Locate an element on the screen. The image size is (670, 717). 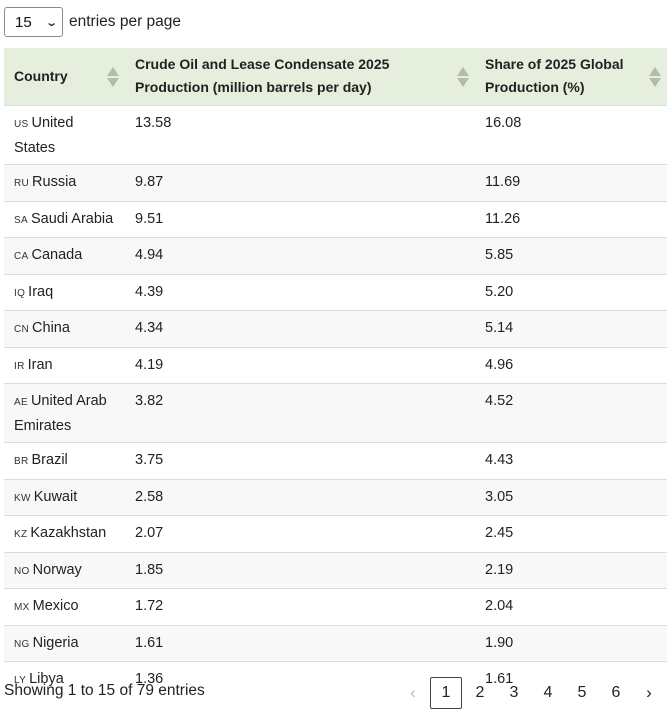
cell-share: 4.96 is located at coordinates (571, 365).